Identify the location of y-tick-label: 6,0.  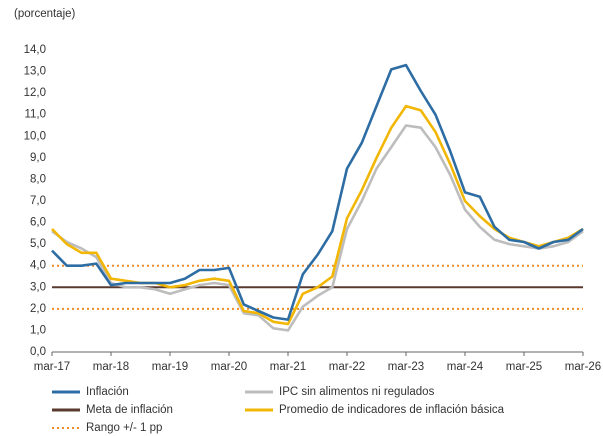
(38, 223).